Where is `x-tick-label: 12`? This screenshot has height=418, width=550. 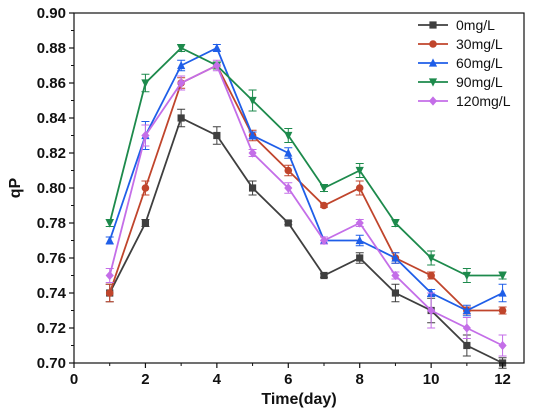
x-tick-label: 12 is located at coordinates (502, 379).